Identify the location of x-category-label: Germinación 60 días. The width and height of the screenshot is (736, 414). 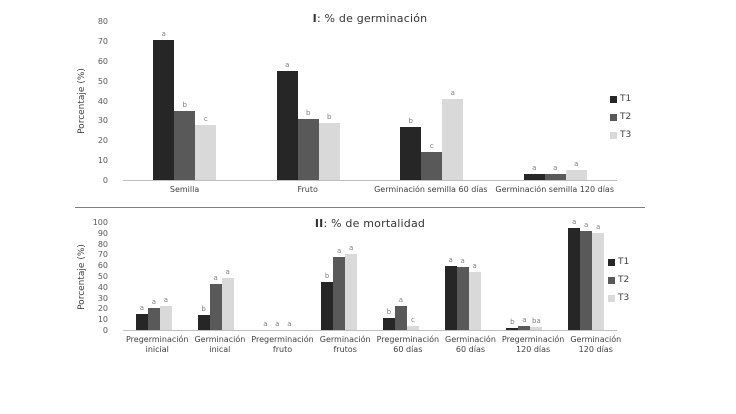
(470, 344).